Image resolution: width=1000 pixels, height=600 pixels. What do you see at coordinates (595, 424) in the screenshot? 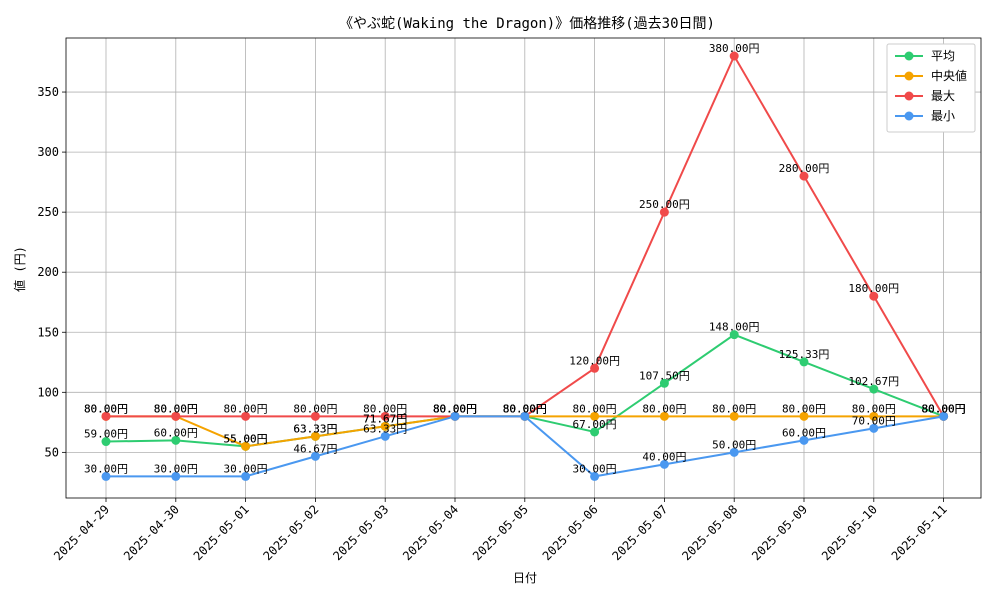
I see `data-label: 67.00円` at bounding box center [595, 424].